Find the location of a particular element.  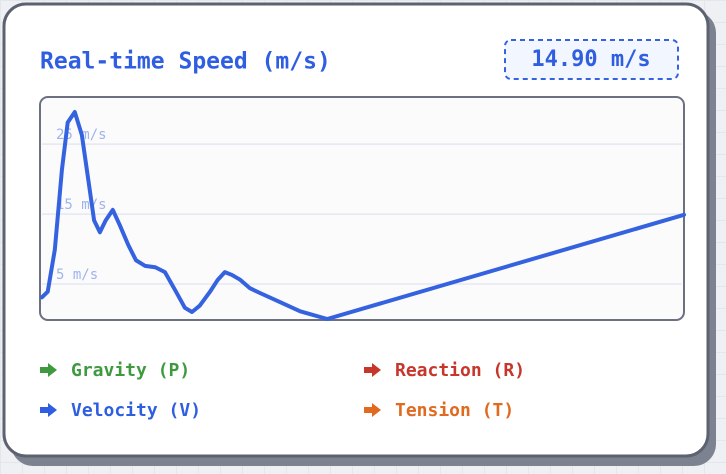

readout-box is located at coordinates (591, 59).